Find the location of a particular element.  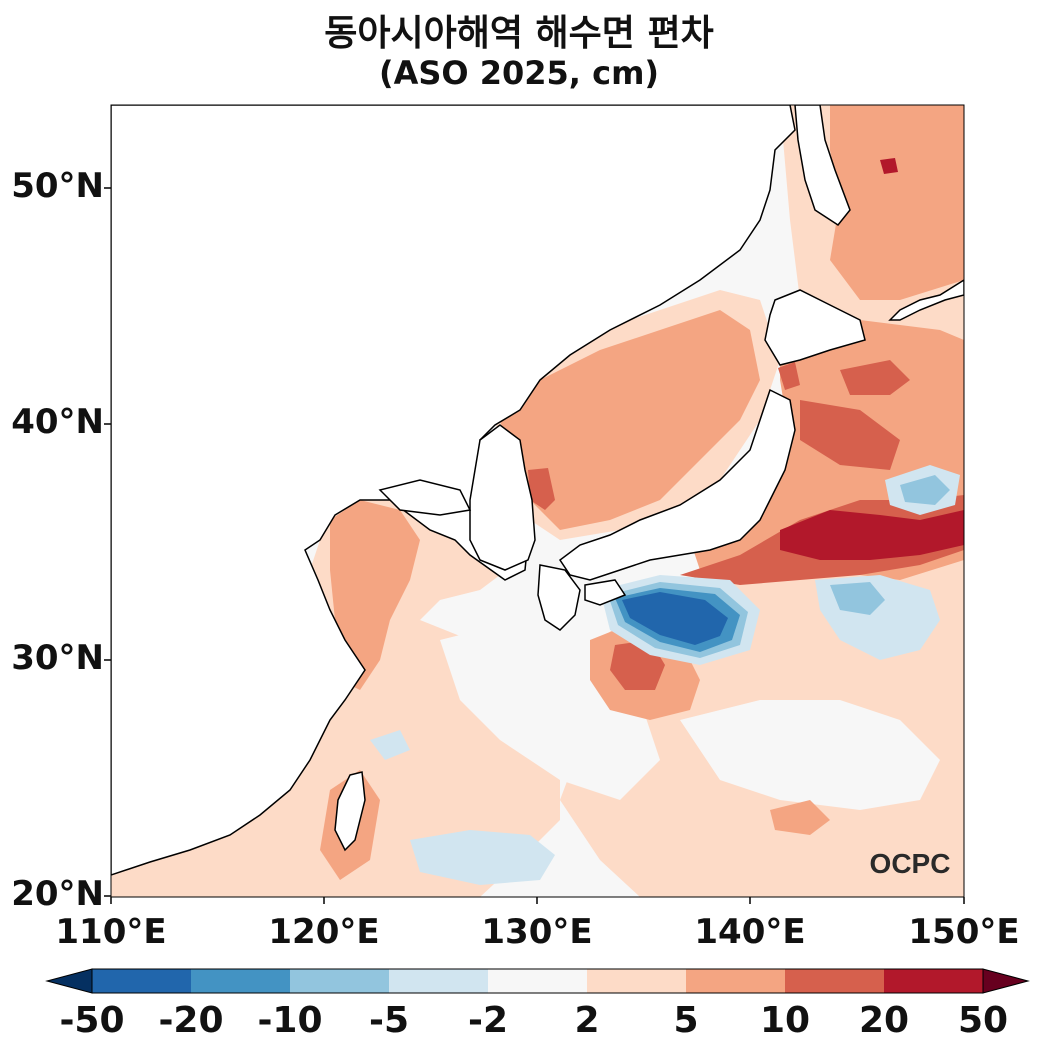

anomaly-negative-max-eddy-core is located at coordinates (675, 618).